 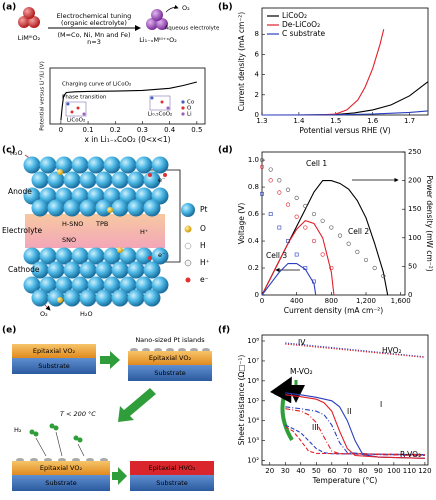 What do you see at coordinates (299, 121) in the screenshot?
I see `x-tick-label: 1.4` at bounding box center [299, 121].